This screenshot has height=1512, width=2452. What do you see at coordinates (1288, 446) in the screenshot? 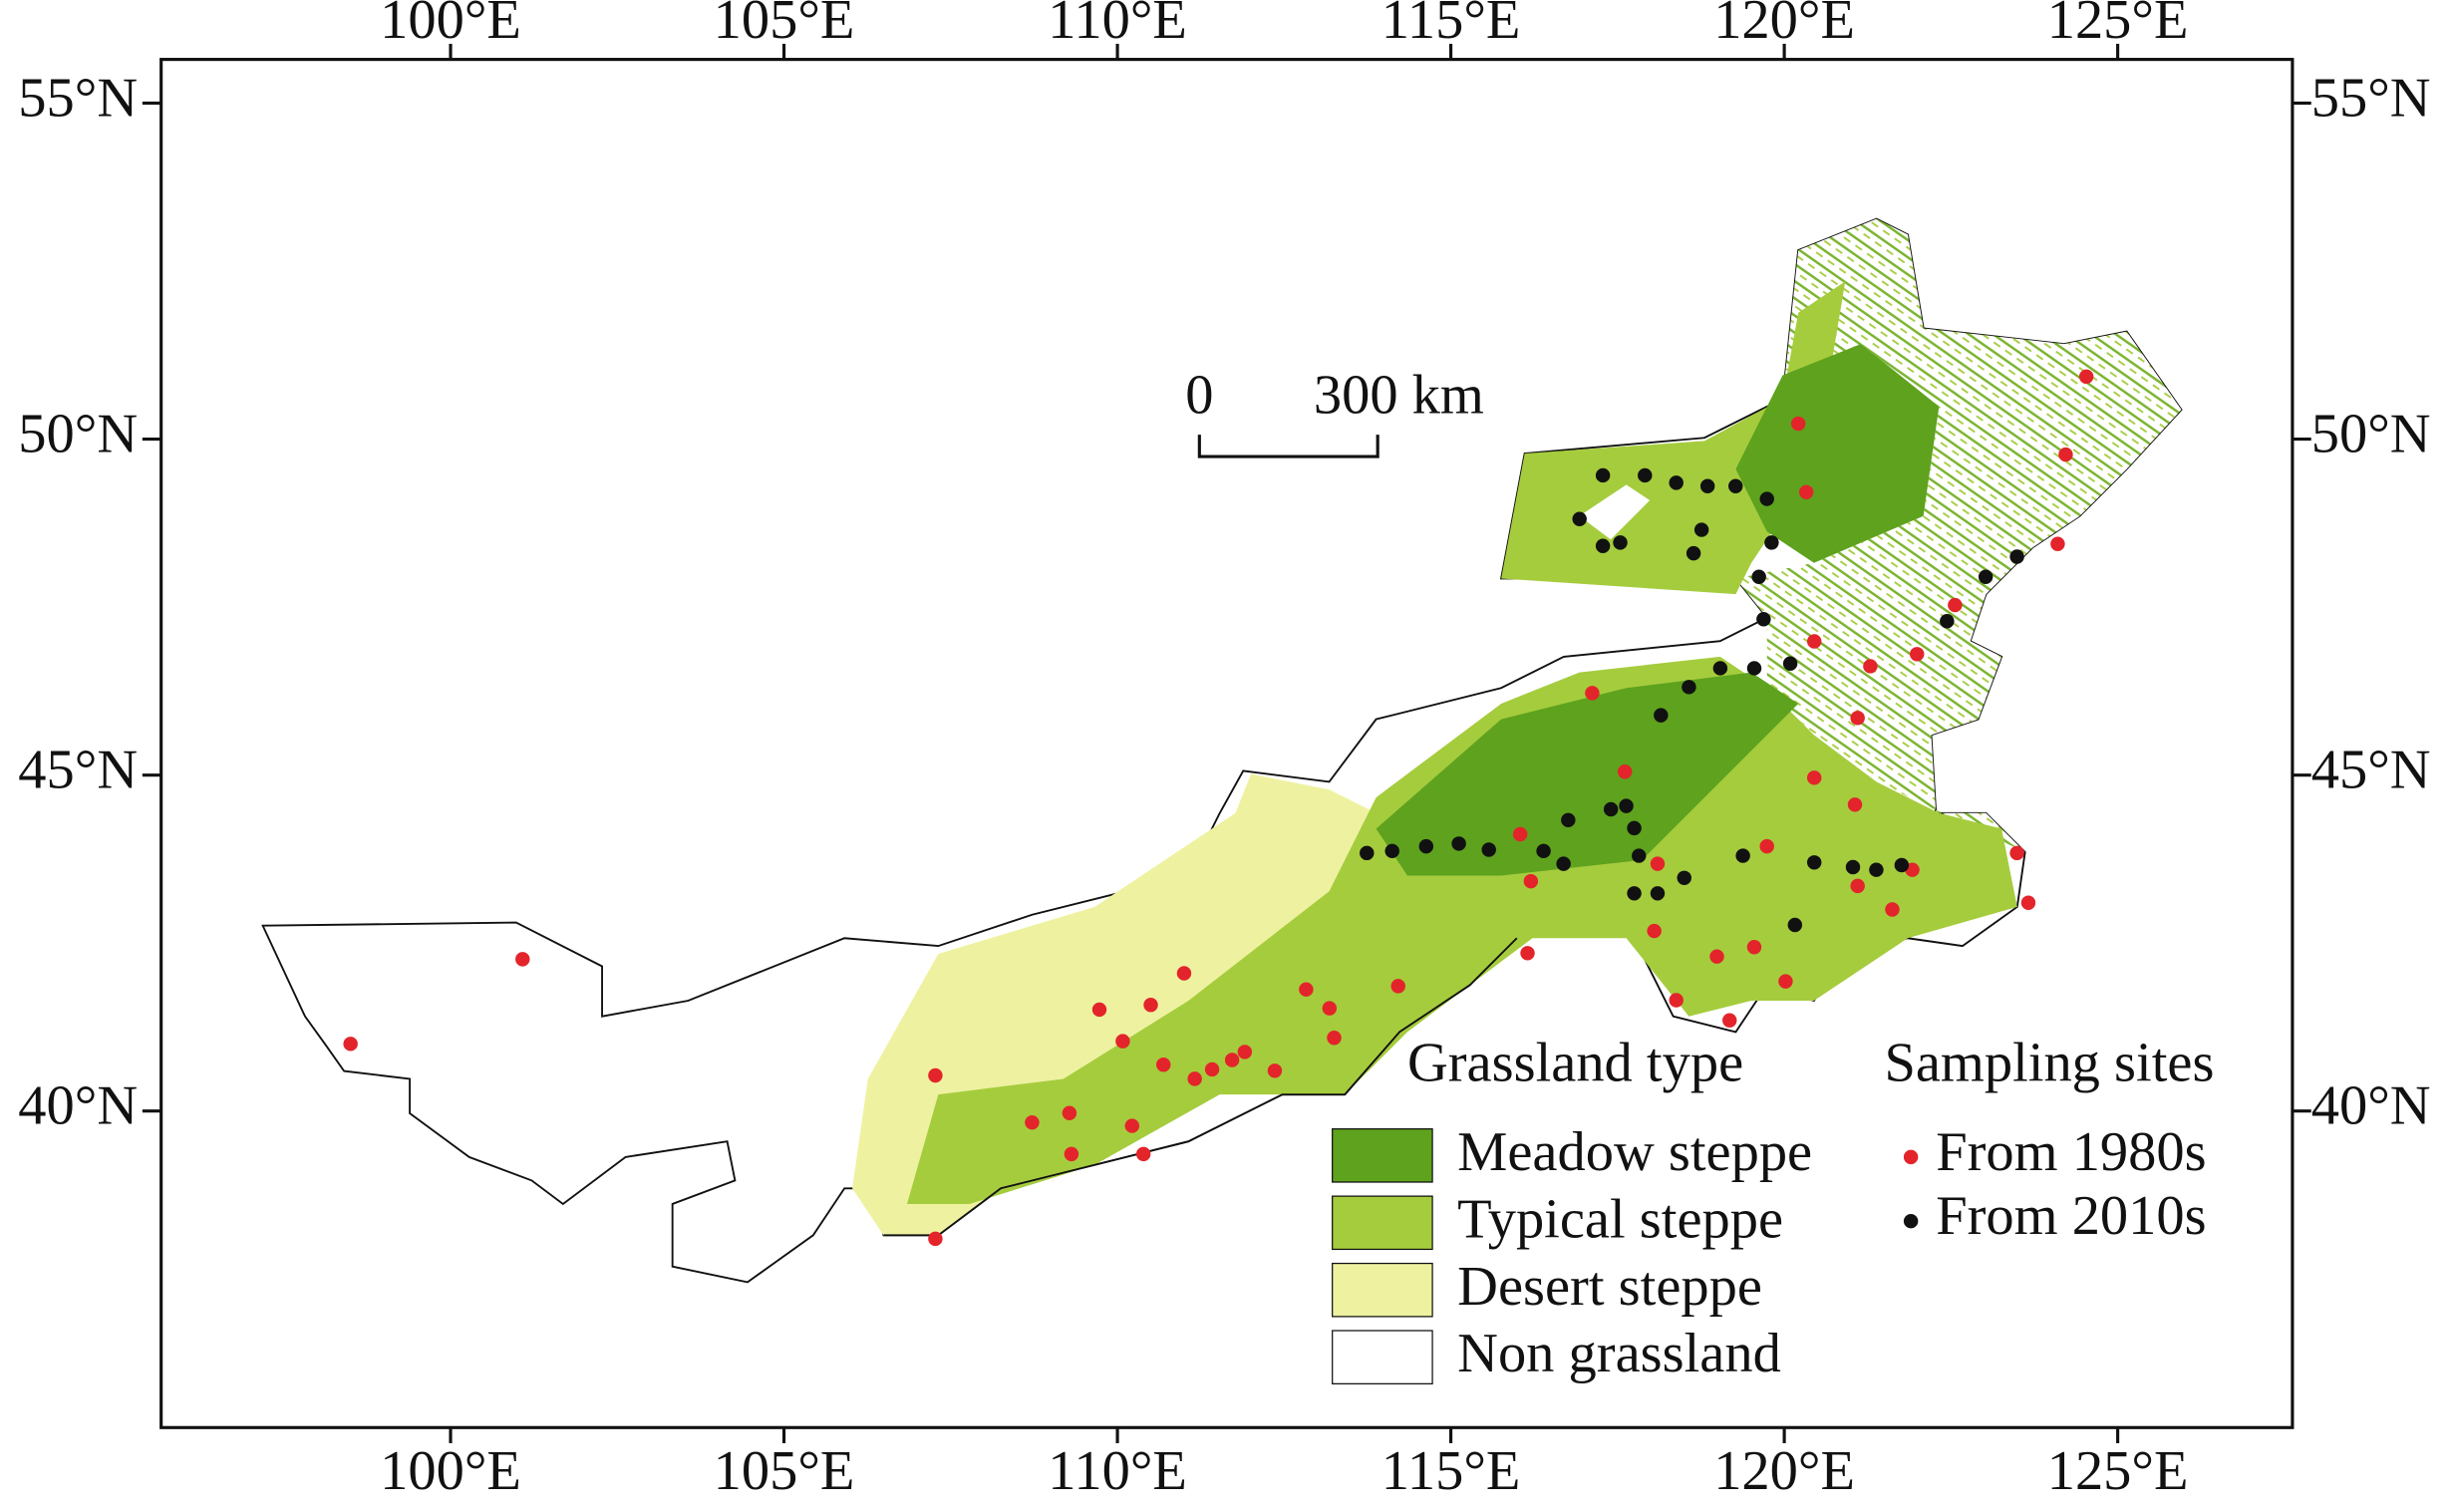
I see `scale-bar-line` at bounding box center [1288, 446].